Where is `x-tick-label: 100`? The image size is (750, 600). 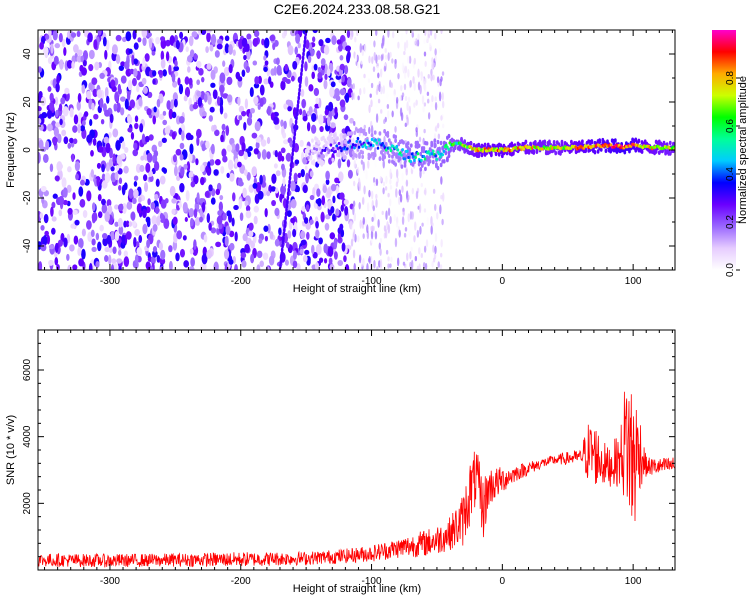
x-tick-label: 100 is located at coordinates (633, 281).